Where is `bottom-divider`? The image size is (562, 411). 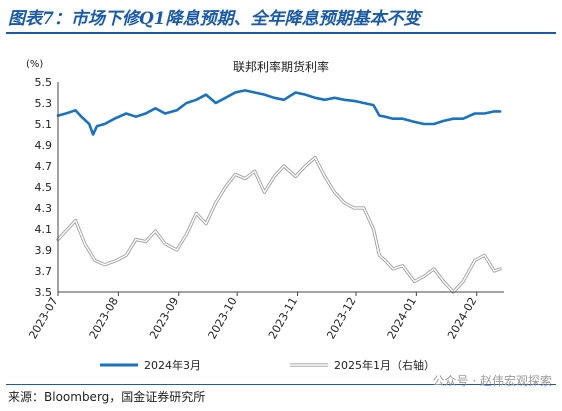
bottom-divider is located at coordinates (281, 384).